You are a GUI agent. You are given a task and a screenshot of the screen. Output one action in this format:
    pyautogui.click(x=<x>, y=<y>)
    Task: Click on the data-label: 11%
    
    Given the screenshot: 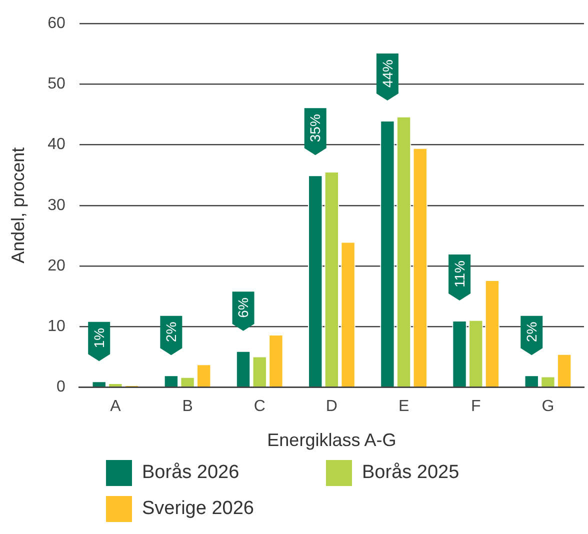 What is the action you would take?
    pyautogui.click(x=459, y=274)
    